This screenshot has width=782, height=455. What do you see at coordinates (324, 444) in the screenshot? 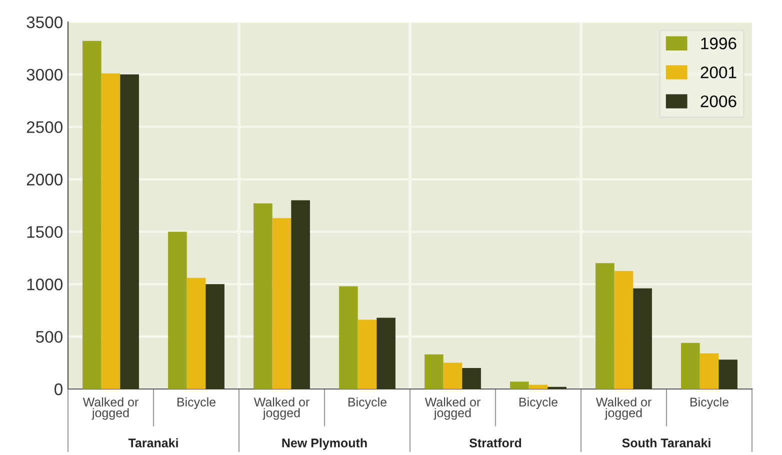
I see `text: New Plymouth` at bounding box center [324, 444].